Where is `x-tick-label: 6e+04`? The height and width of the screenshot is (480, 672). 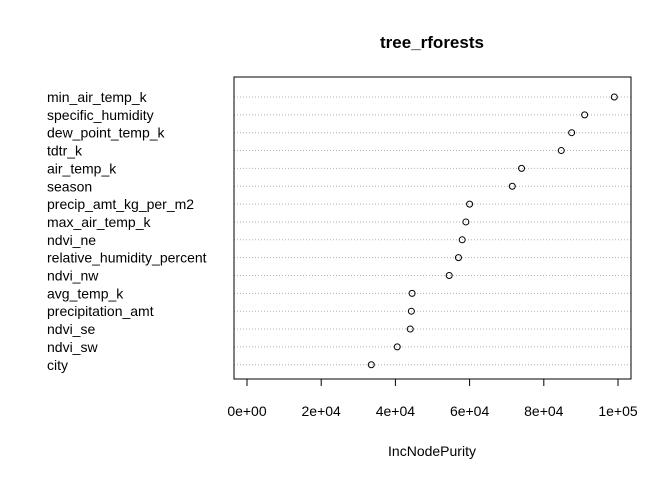 x-tick-label: 6e+04 is located at coordinates (470, 411).